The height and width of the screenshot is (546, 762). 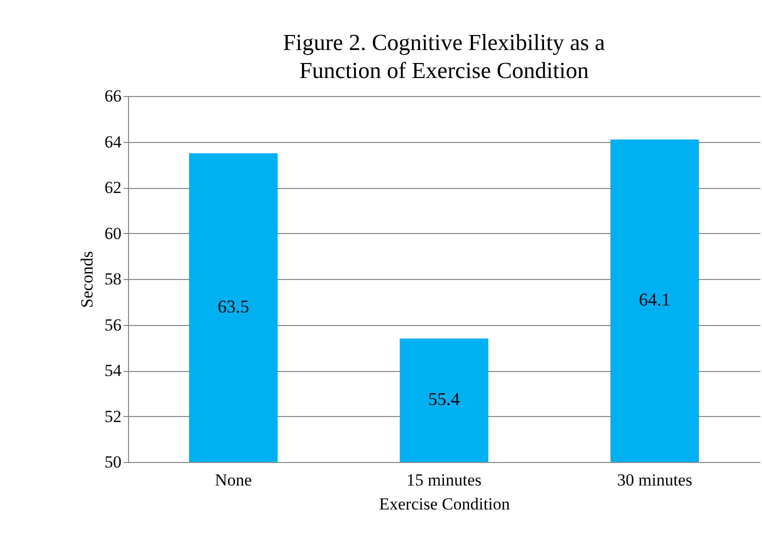 I want to click on y-tick-label: 64, so click(x=113, y=142).